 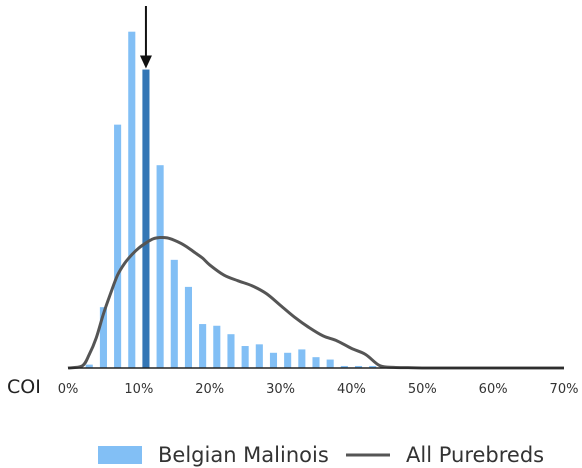 I want to click on x-tick-label: 0%, so click(x=68, y=389).